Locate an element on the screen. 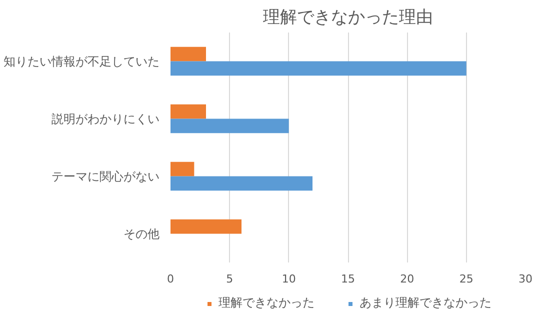 Image resolution: width=550 pixels, height=327 pixels. x-tick-label: 20 is located at coordinates (407, 279).